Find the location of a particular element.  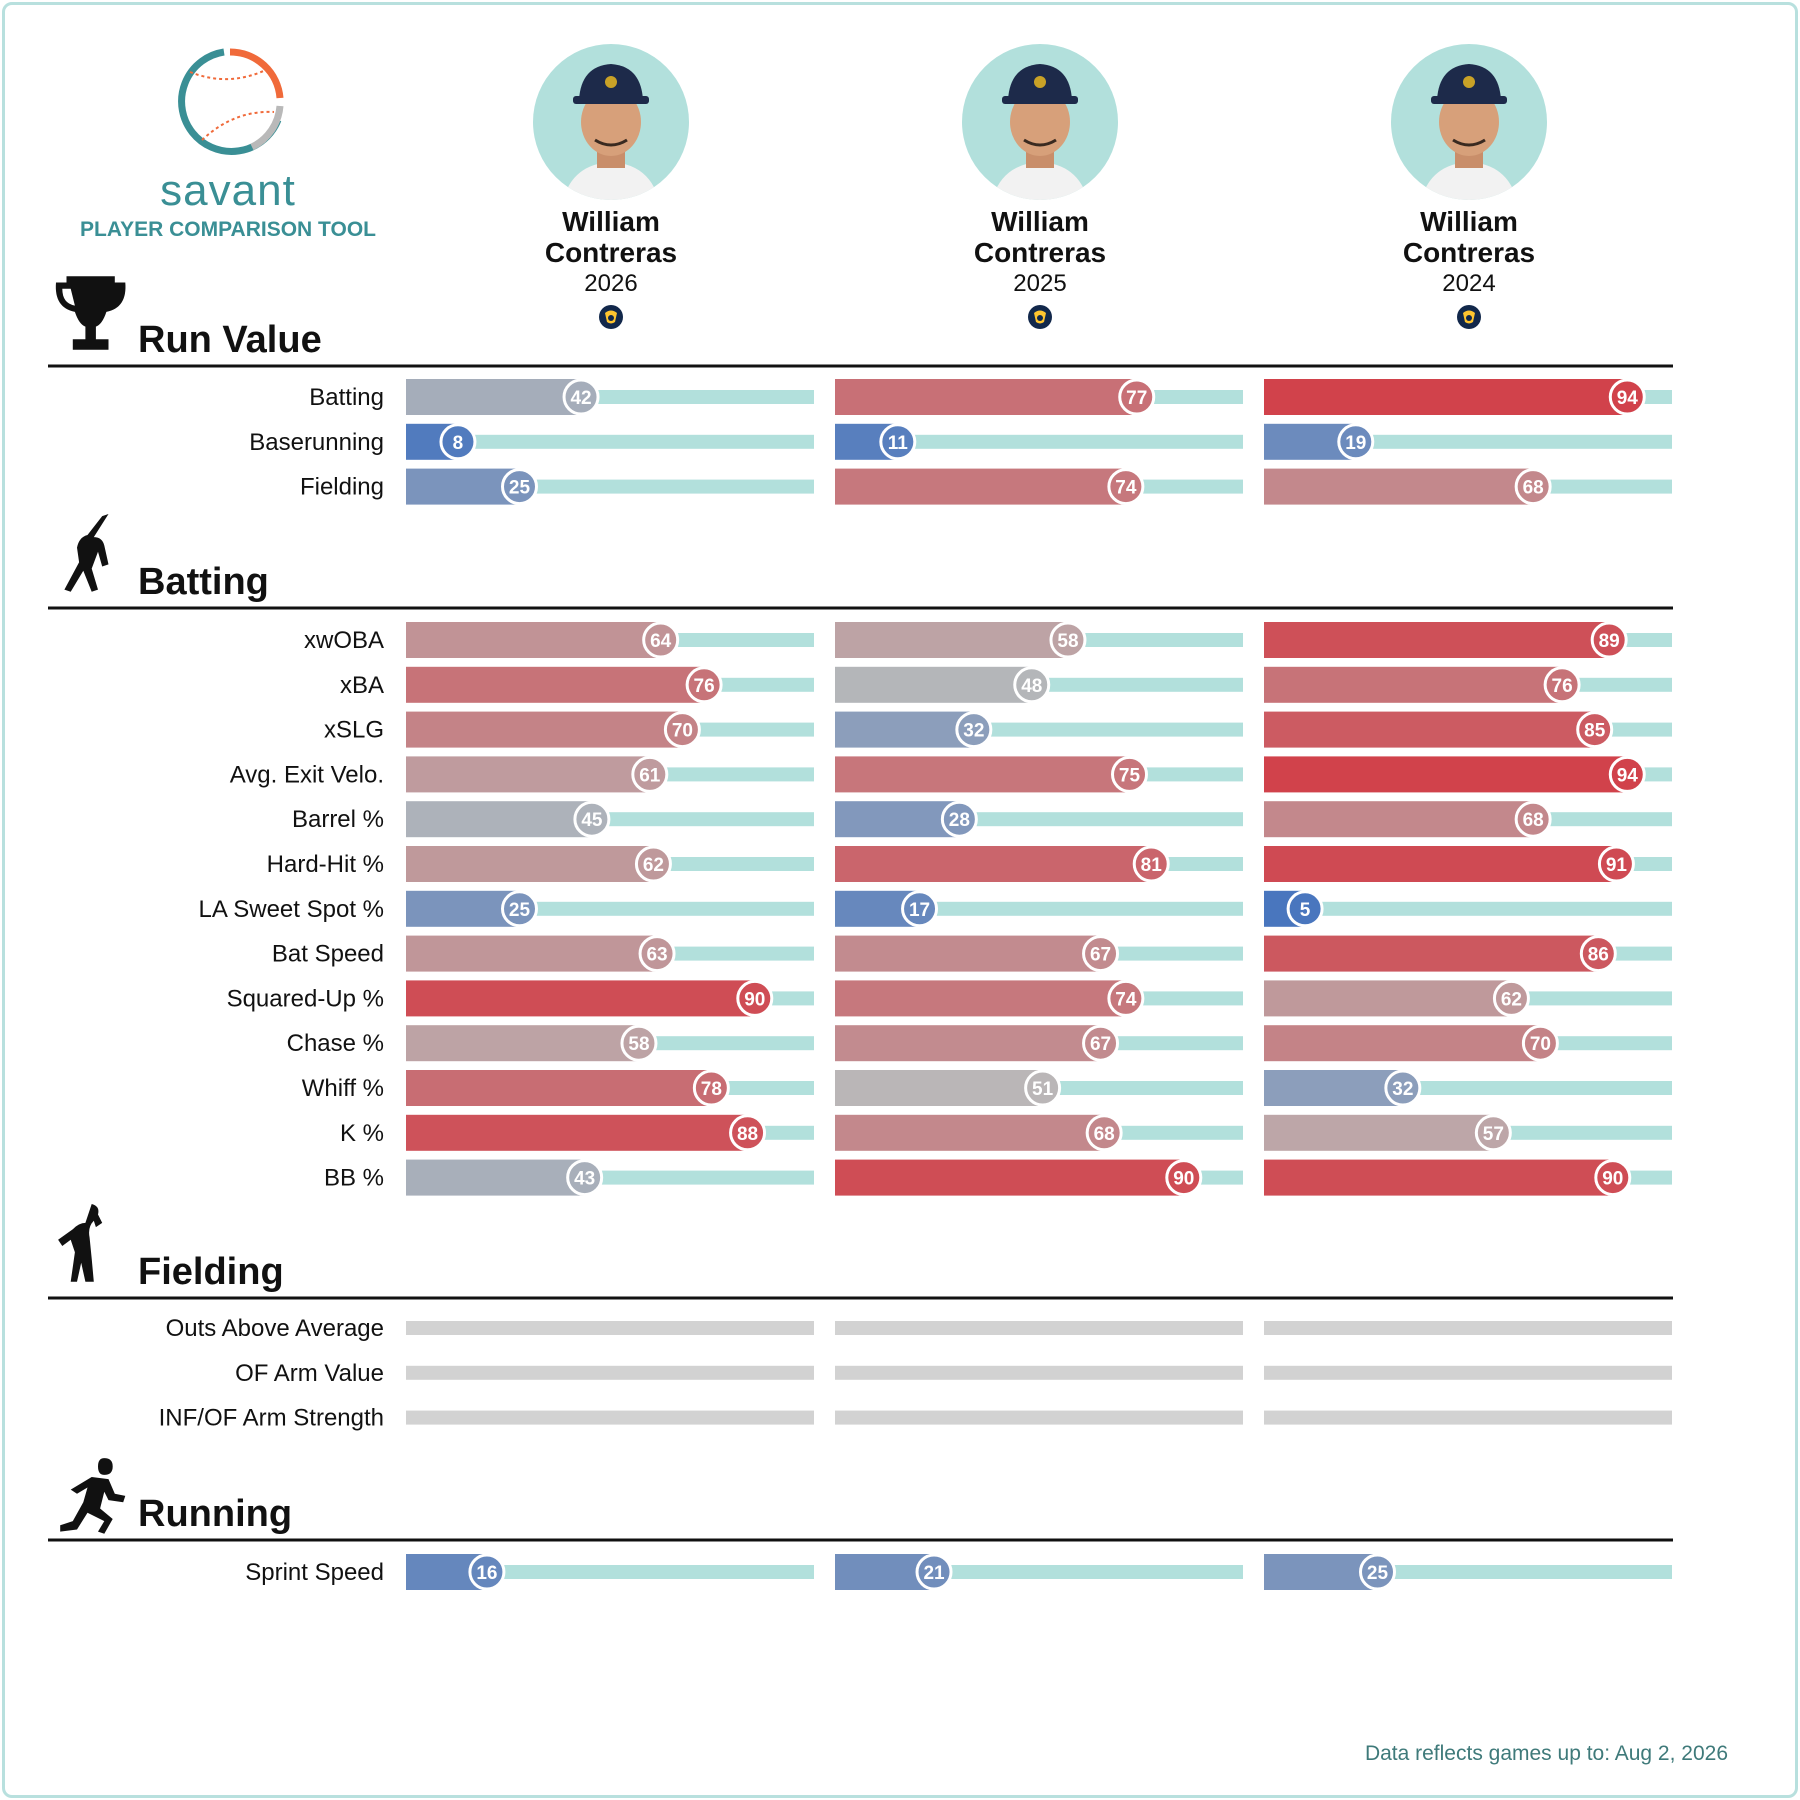

percentile-value: 51 is located at coordinates (1043, 1089).